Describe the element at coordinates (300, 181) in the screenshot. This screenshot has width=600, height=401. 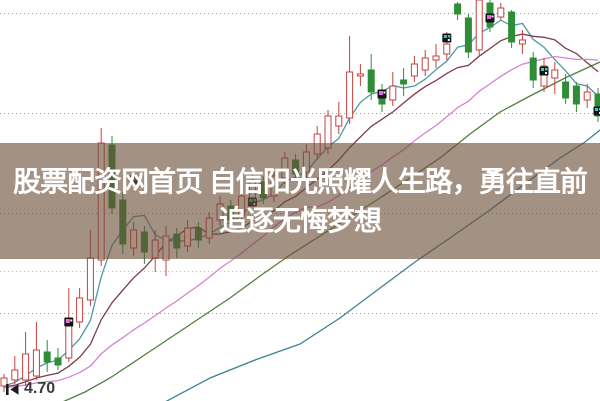
I see `banner-headline: 股票配资网首页 自信阳光照耀人生路，勇往直前` at that location.